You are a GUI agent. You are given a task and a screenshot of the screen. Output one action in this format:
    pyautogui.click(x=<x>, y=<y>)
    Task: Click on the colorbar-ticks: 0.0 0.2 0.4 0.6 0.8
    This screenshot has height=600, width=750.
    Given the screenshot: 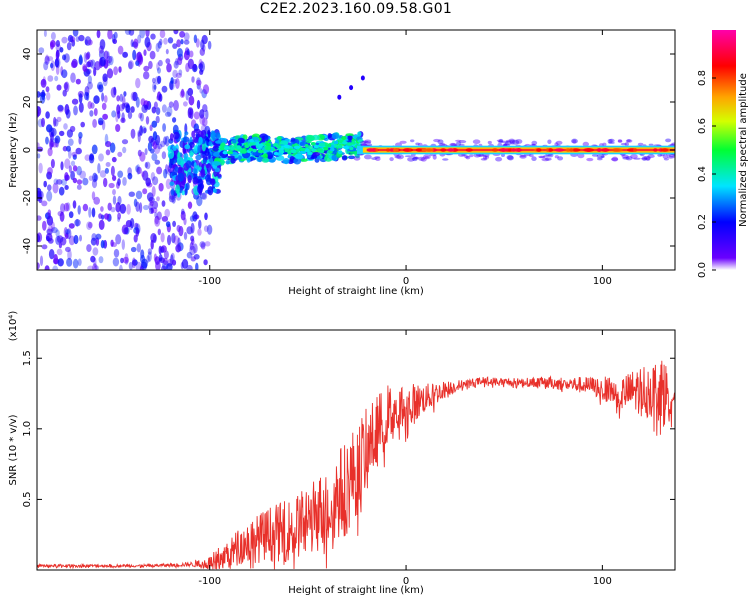 What is the action you would take?
    pyautogui.click(x=706, y=174)
    